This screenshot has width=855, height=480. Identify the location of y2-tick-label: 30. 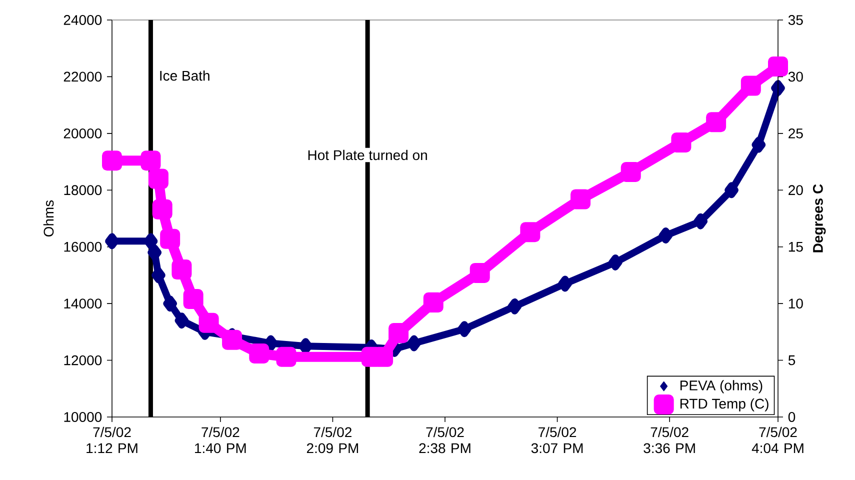
(795, 77).